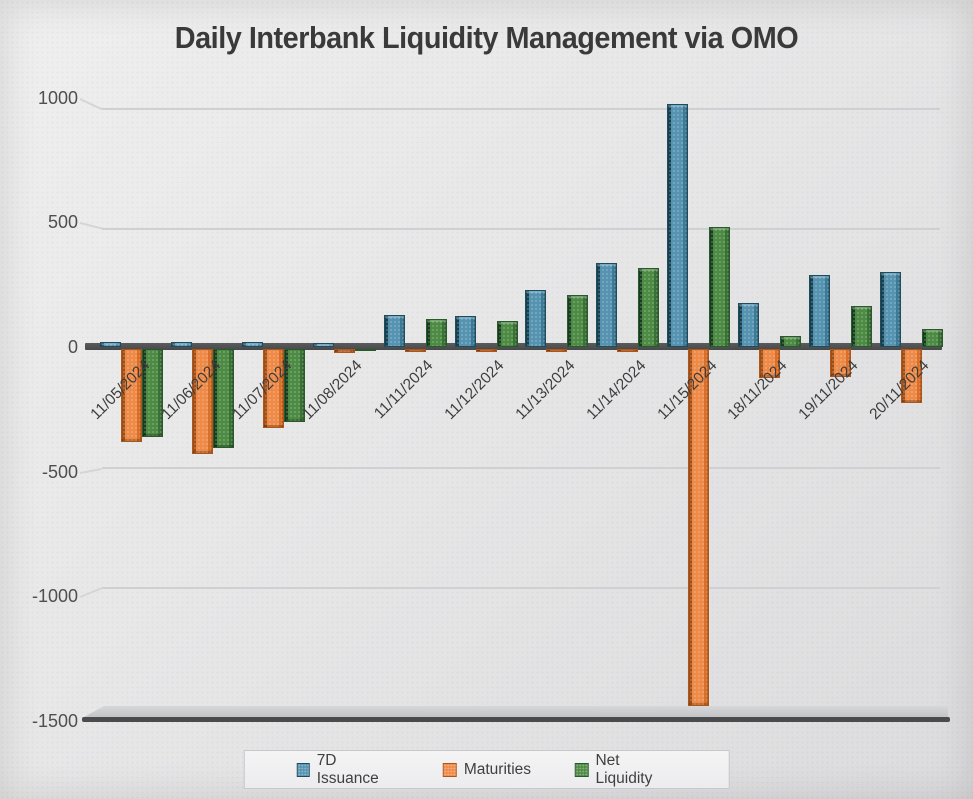 The image size is (973, 799). I want to click on y-axis-tick-label: 0, so click(72, 346).